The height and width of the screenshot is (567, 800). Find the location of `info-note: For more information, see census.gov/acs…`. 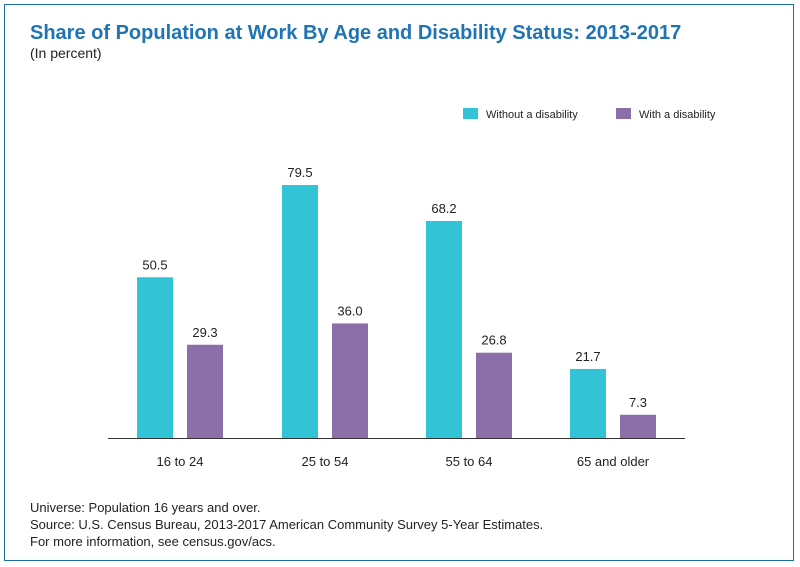

info-note: For more information, see census.gov/acs… is located at coordinates (153, 541).